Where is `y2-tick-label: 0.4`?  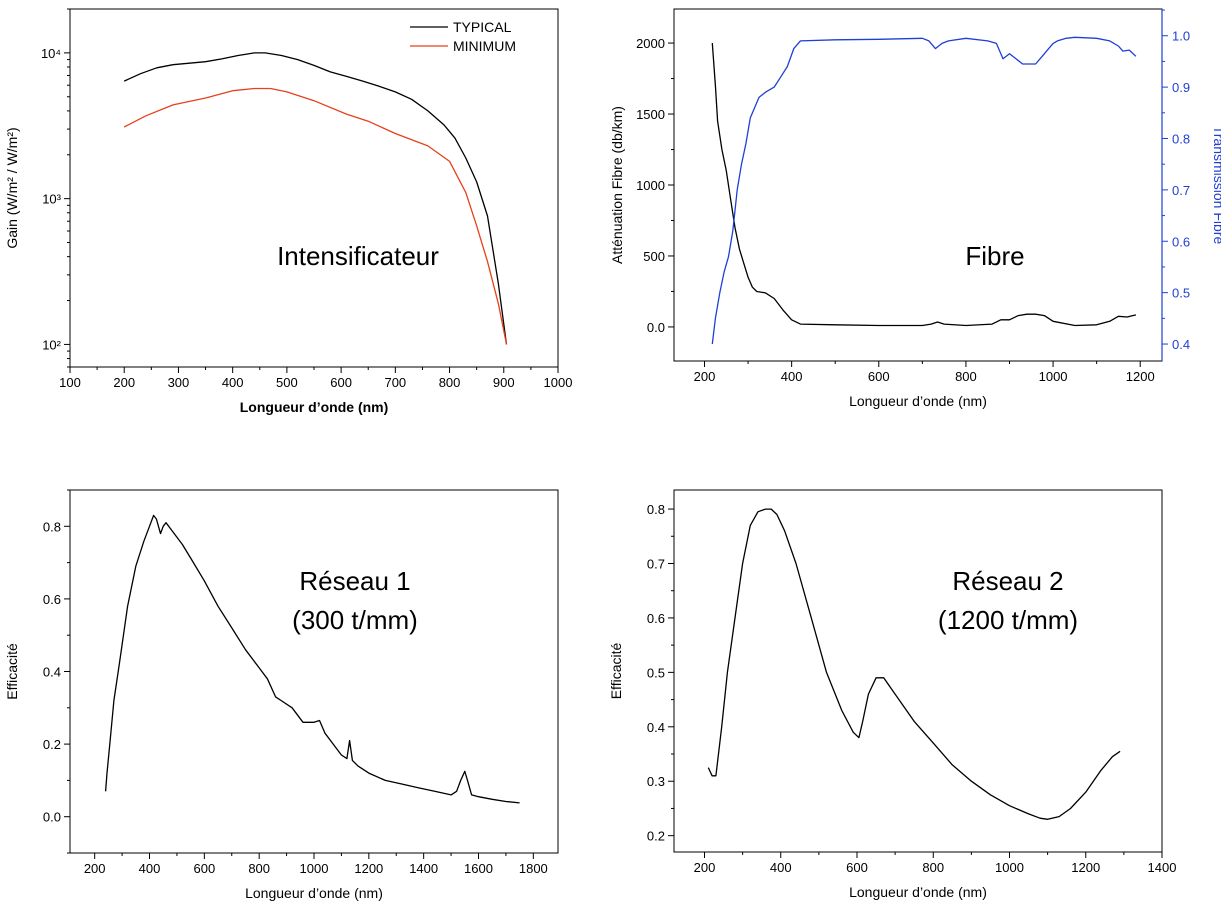
y2-tick-label: 0.4 is located at coordinates (1181, 344).